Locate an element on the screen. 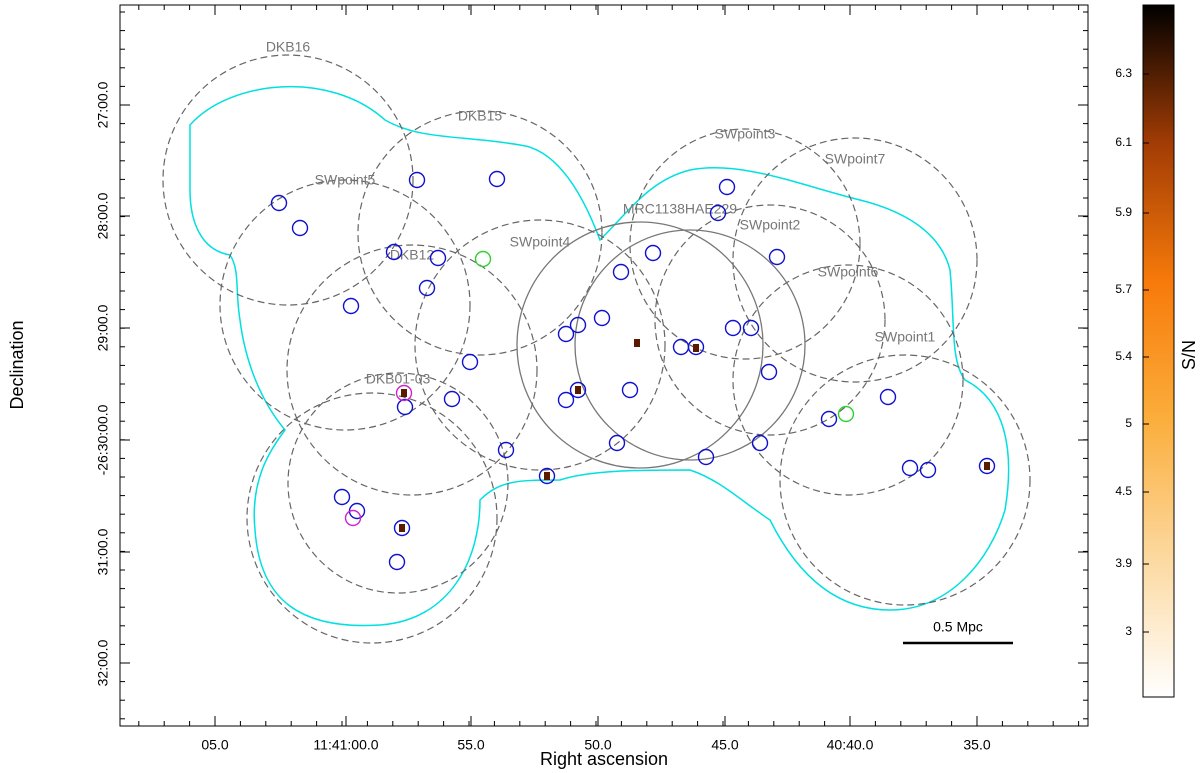 This screenshot has width=1200, height=773. colorbar-tick-label: 6.3 is located at coordinates (1123, 73).